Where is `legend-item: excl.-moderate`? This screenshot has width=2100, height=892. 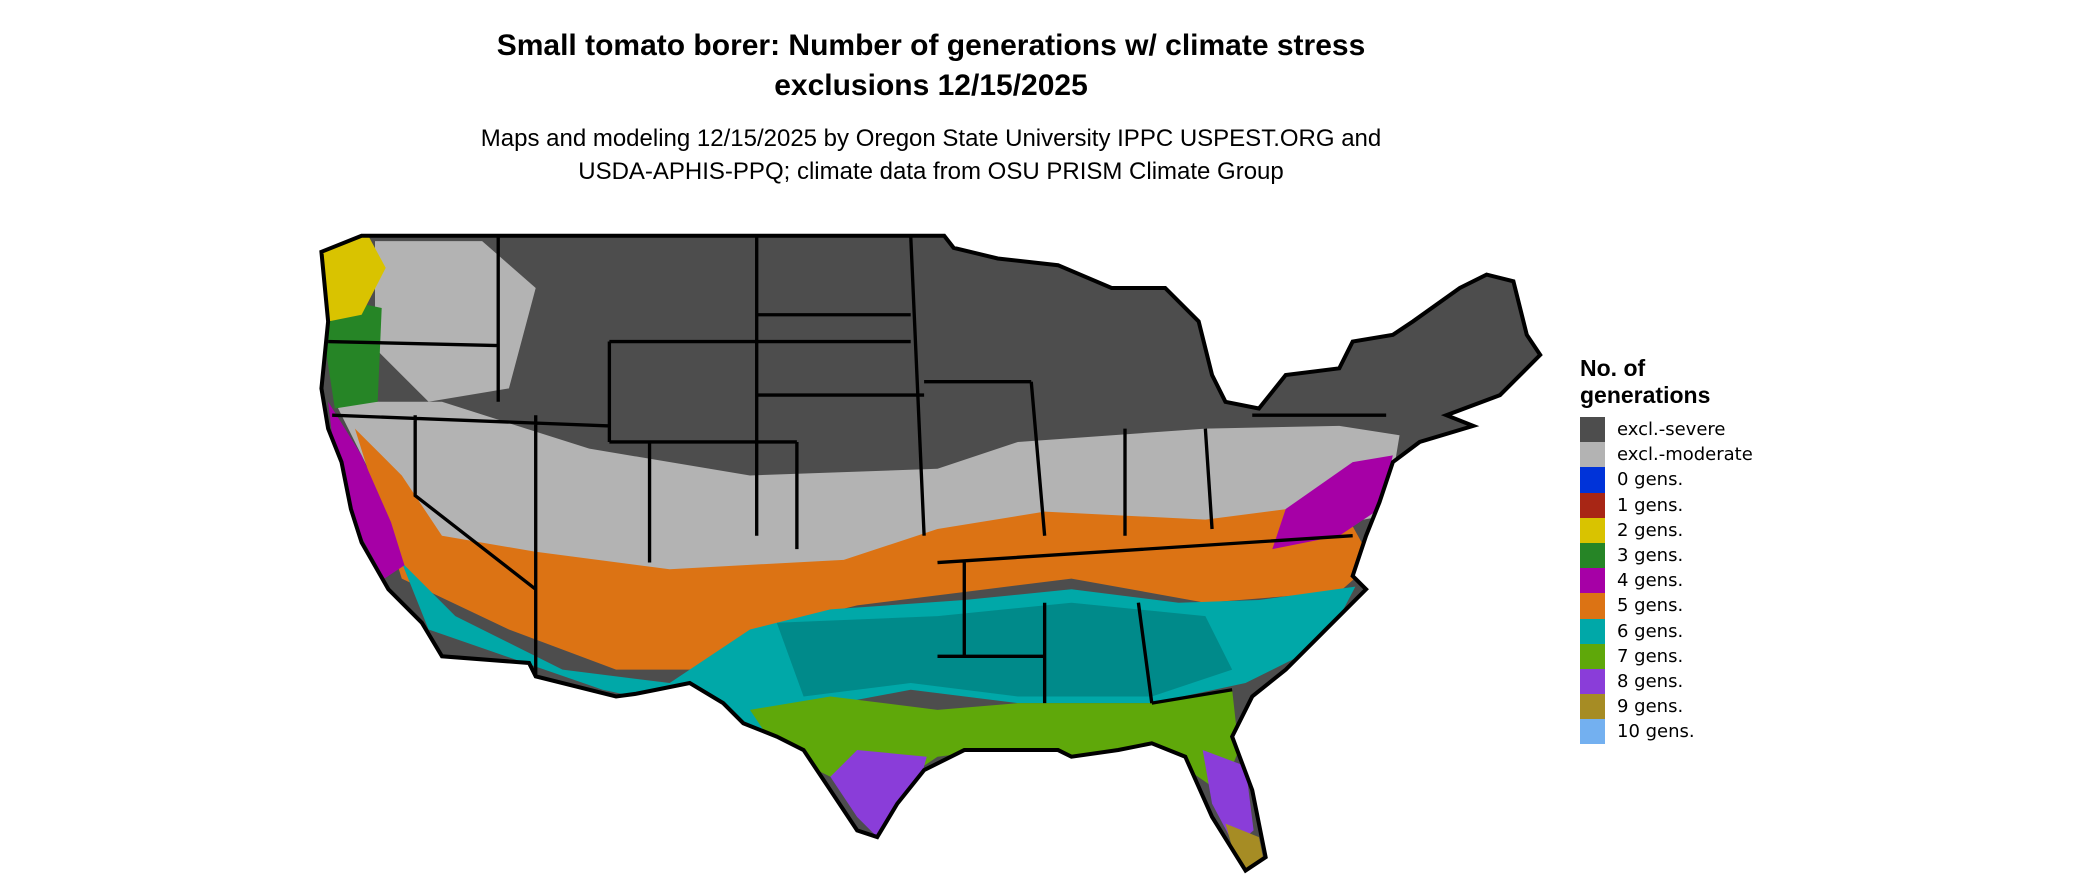 legend-item: excl.-moderate is located at coordinates (1666, 455).